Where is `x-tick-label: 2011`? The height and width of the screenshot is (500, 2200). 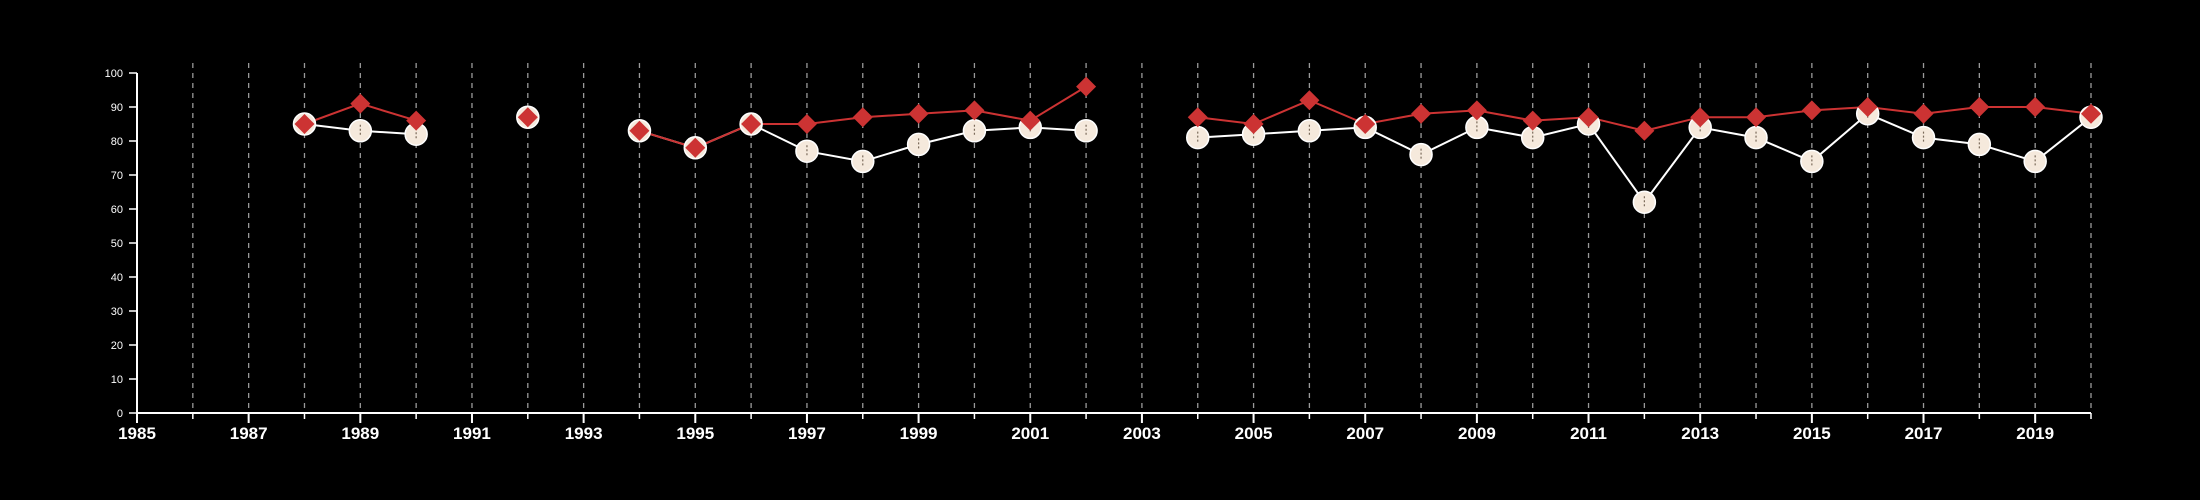 x-tick-label: 2011 is located at coordinates (1588, 433).